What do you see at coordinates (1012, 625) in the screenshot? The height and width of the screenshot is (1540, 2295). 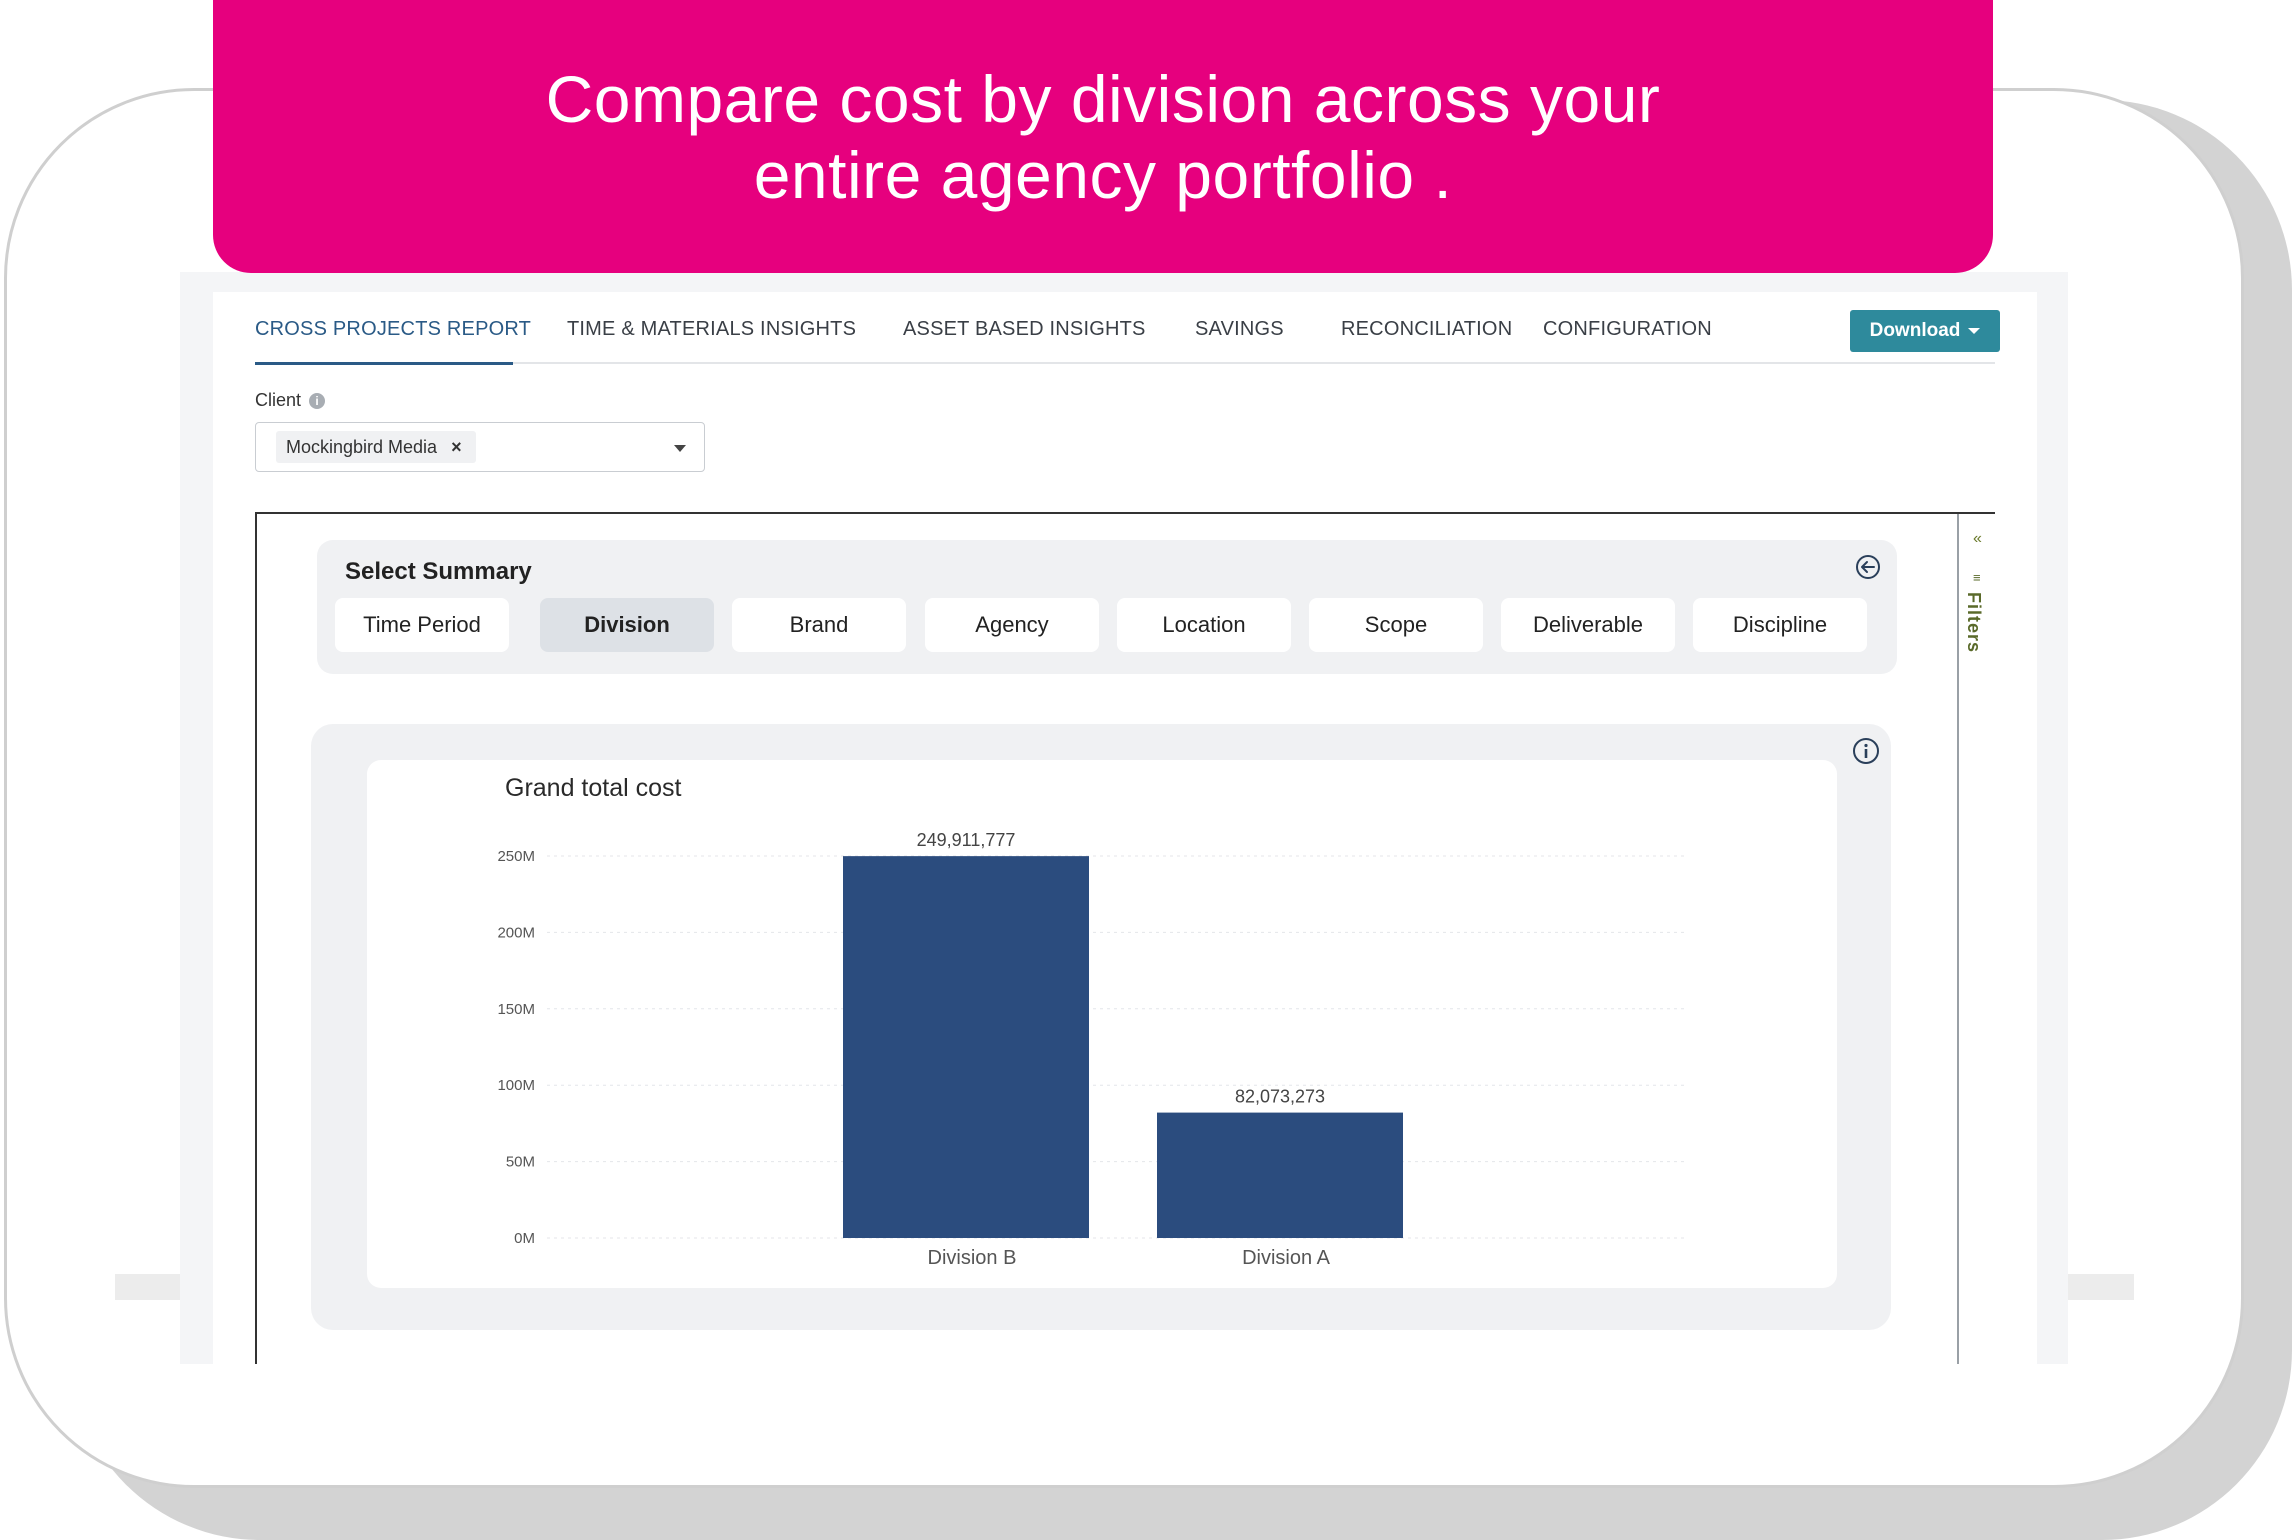 I see `summary-option-agency: Agency` at bounding box center [1012, 625].